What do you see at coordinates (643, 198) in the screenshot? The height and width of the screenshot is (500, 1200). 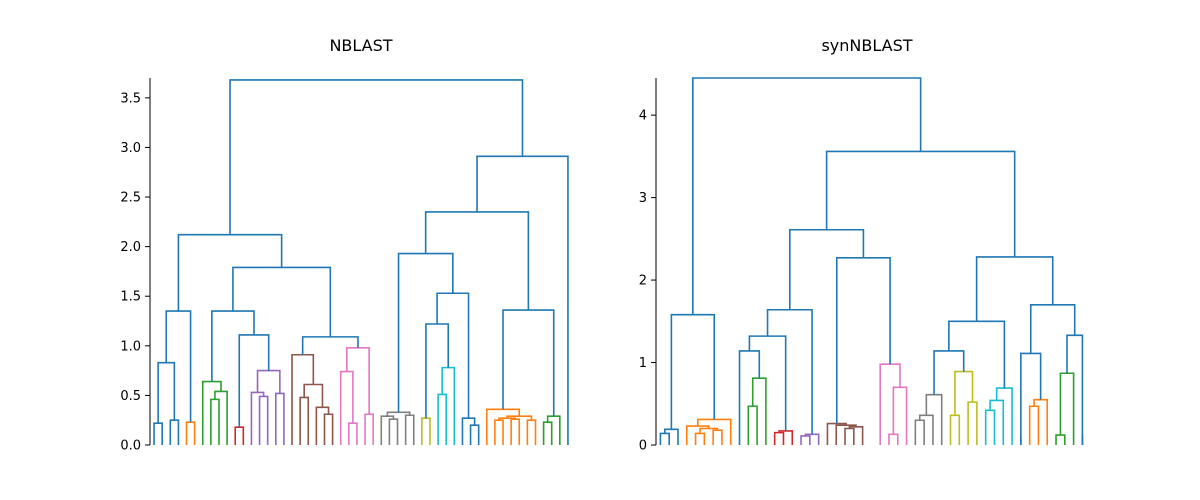 I see `synnblast-y-tick-label: 3` at bounding box center [643, 198].